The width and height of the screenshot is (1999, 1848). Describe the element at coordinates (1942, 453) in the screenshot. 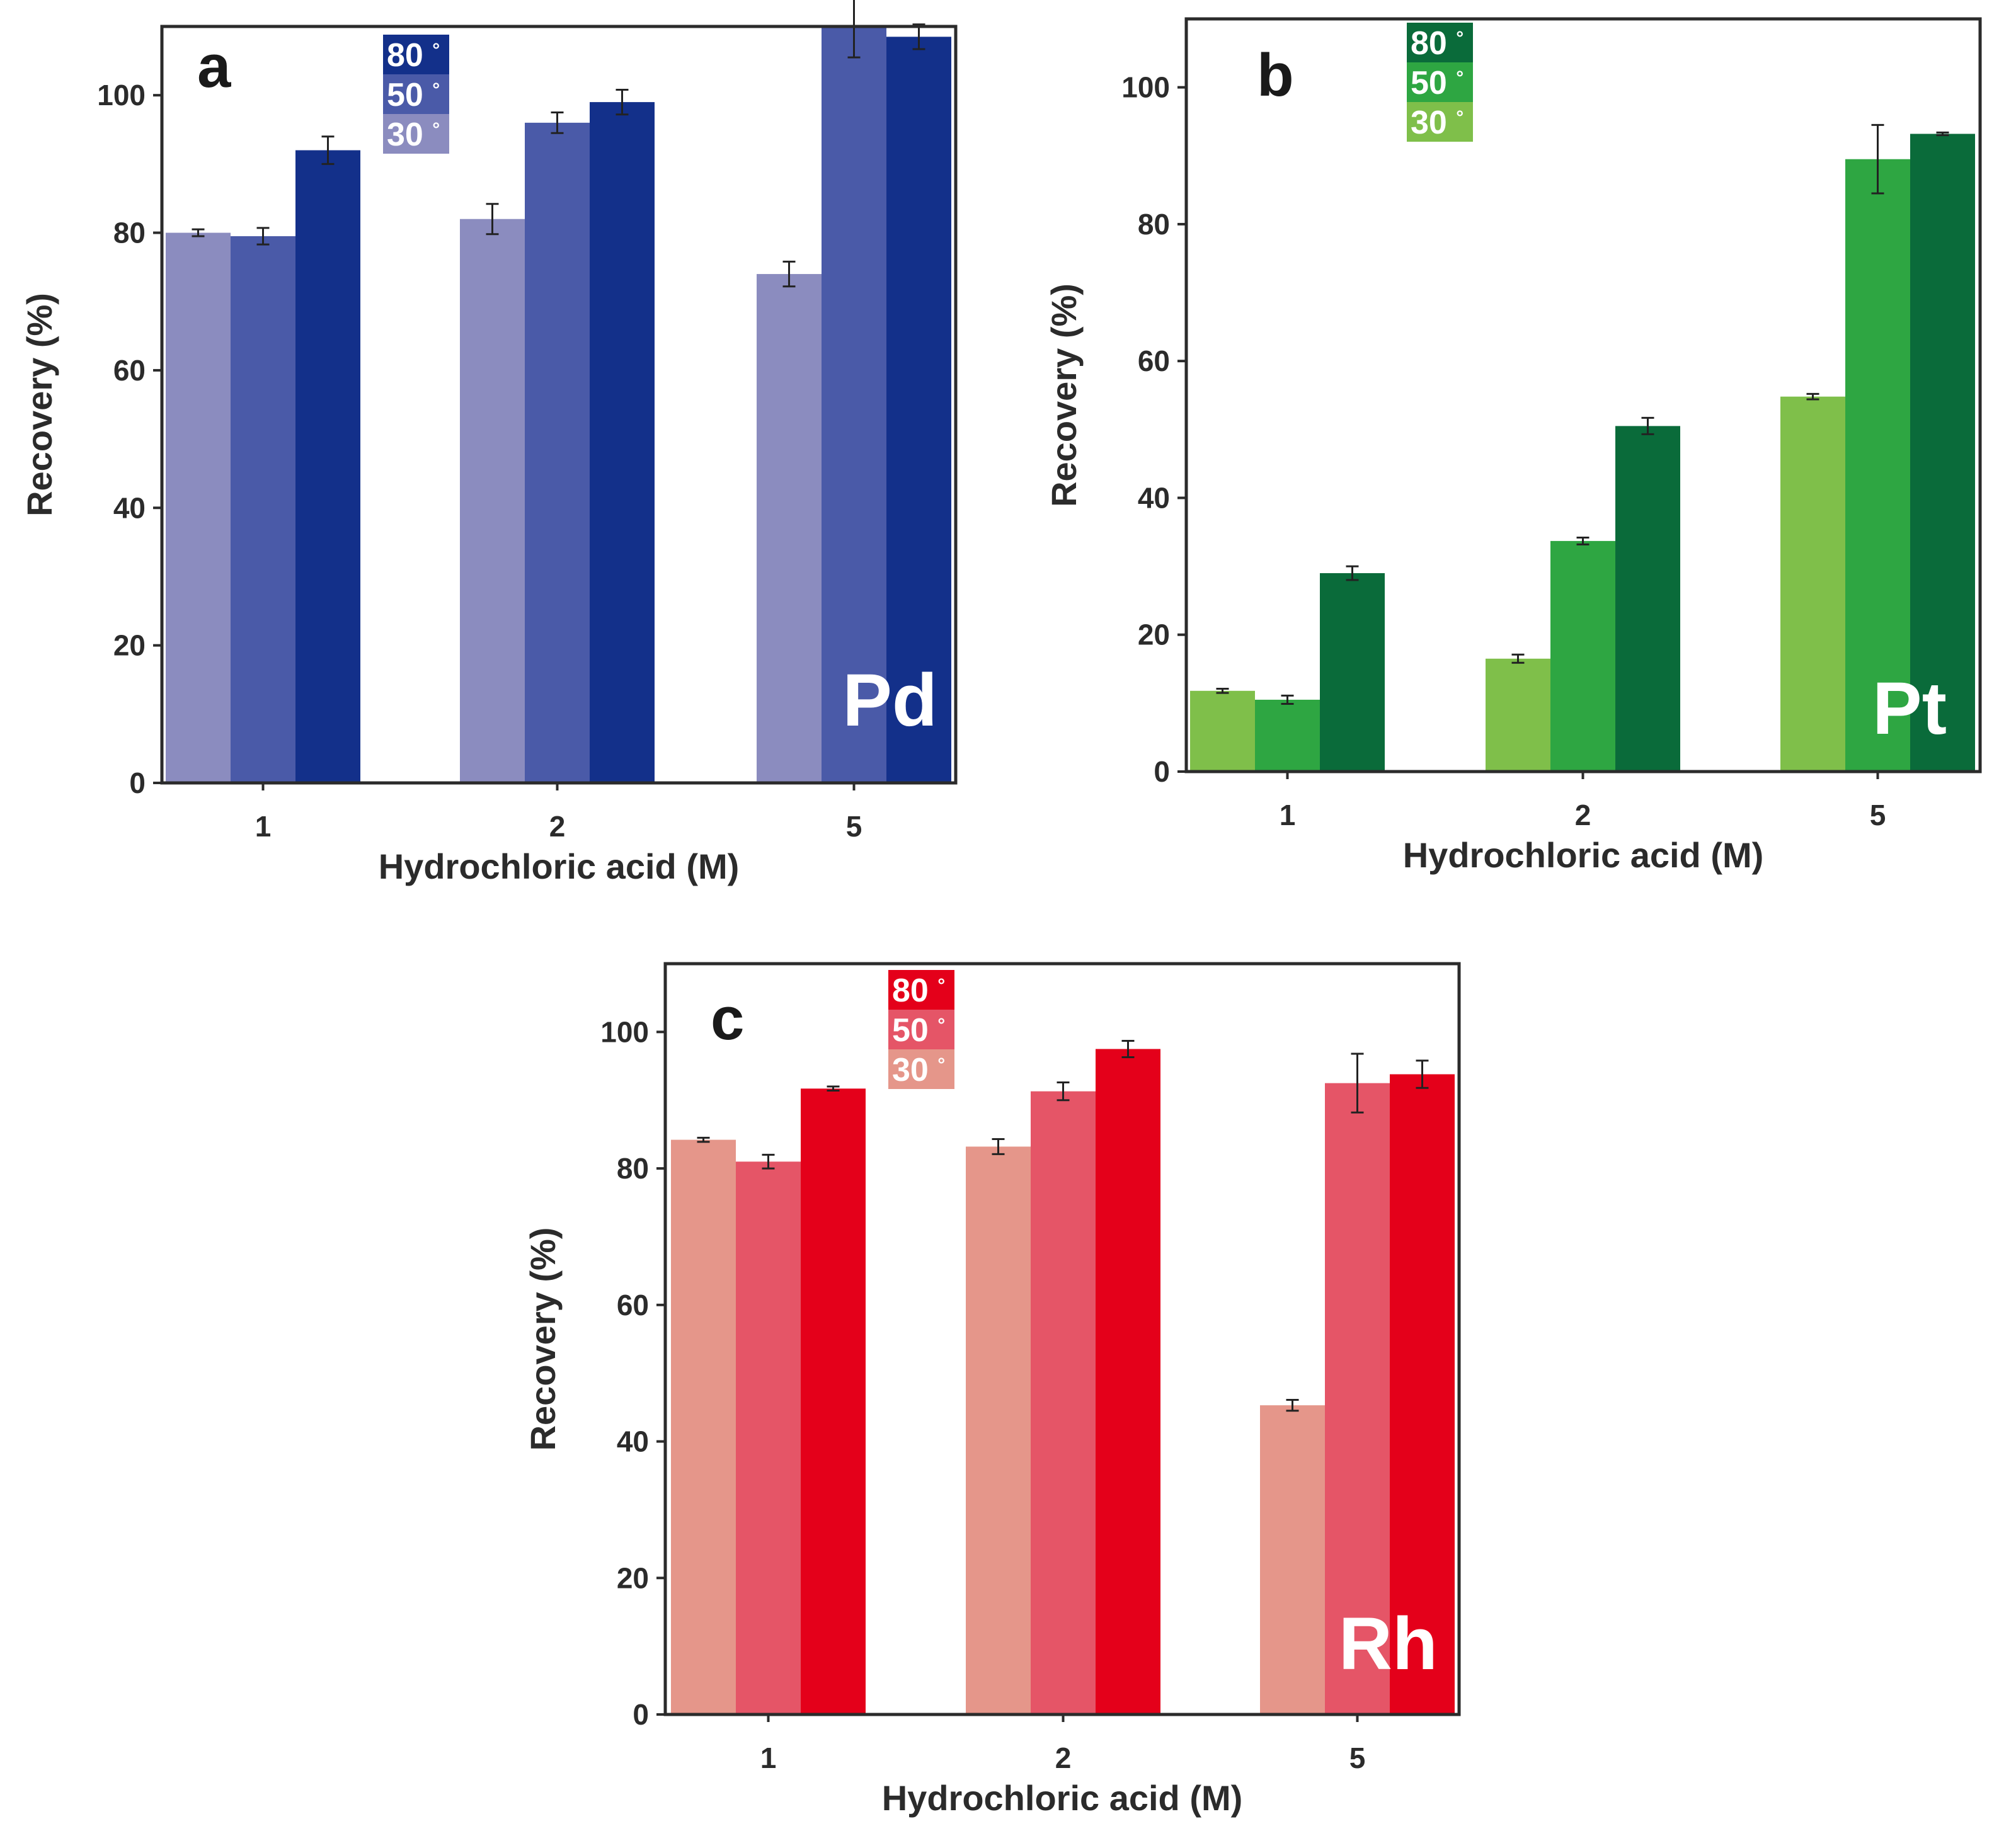

I see `bar-b-80C-5M` at that location.